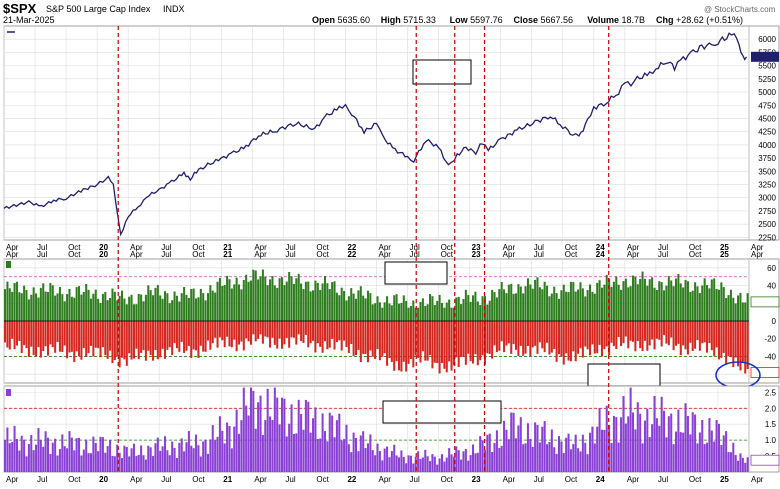 The height and width of the screenshot is (489, 780). Describe the element at coordinates (571, 247) in the screenshot. I see `price-xtick-18: Oct` at that location.